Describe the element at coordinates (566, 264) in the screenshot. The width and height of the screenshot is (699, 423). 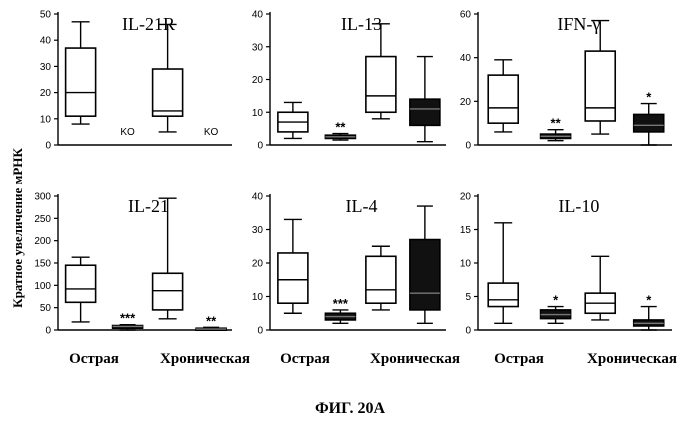
I see `panel-il-10: 0 5 10 15 20 IL-10 * *` at that location.